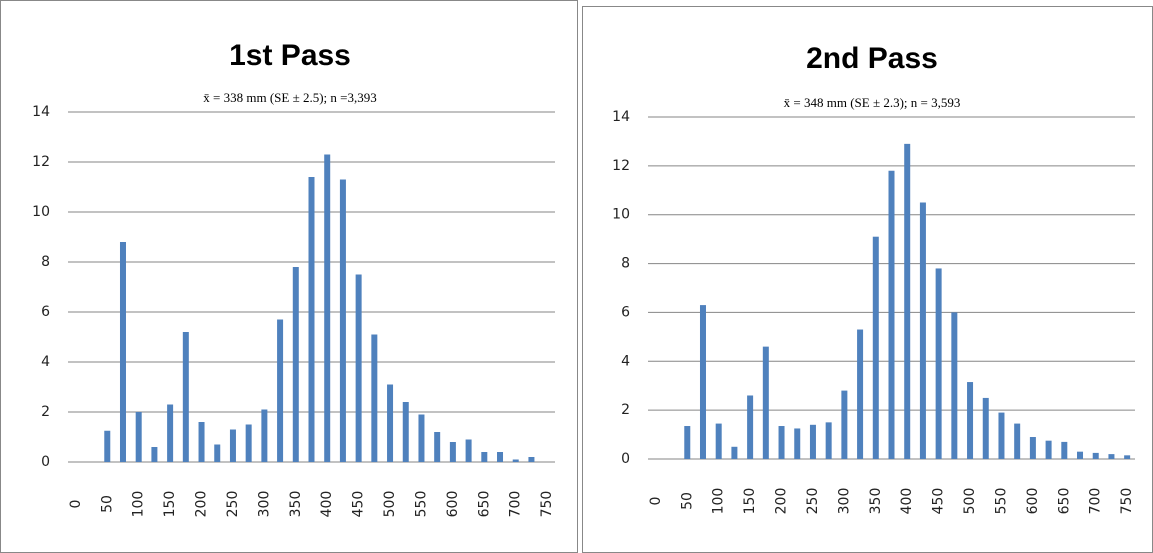 Image resolution: width=1153 pixels, height=553 pixels. What do you see at coordinates (289, 97) in the screenshot?
I see `chart-subtitle: x̄ = 338 mm (SE ± 2.5); n =3,393` at bounding box center [289, 97].